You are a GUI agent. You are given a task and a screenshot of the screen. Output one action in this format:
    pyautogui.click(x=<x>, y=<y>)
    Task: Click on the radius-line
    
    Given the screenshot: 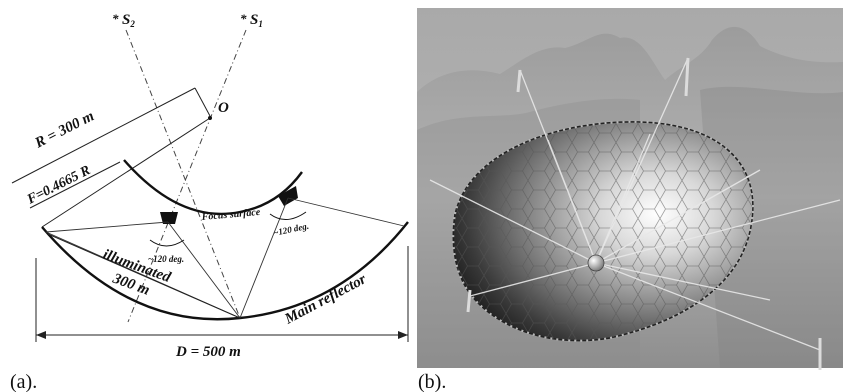 What is the action you would take?
    pyautogui.click(x=126, y=172)
    